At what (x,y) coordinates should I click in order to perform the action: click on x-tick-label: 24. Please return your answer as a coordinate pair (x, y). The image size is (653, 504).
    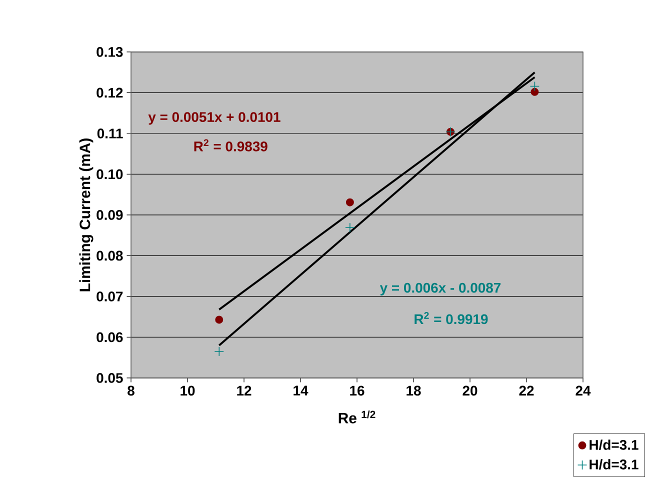
    Looking at the image, I should click on (583, 391).